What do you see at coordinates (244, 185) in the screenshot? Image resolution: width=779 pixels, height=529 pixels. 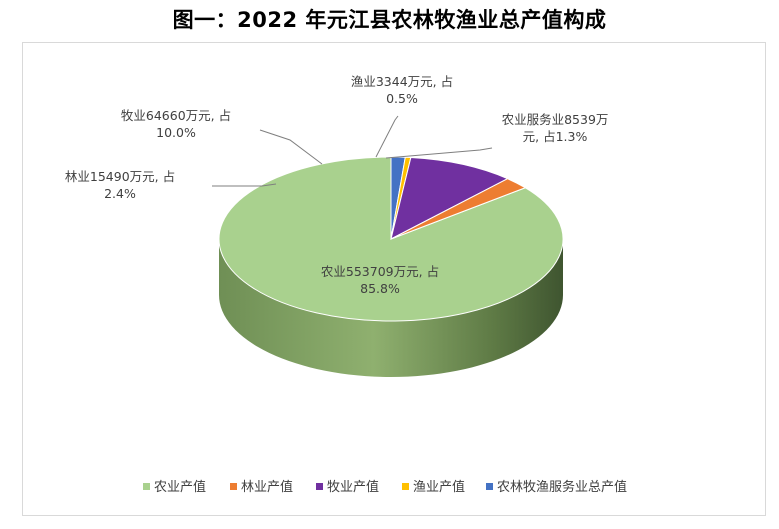 I see `leader-line-forestry` at bounding box center [244, 185].